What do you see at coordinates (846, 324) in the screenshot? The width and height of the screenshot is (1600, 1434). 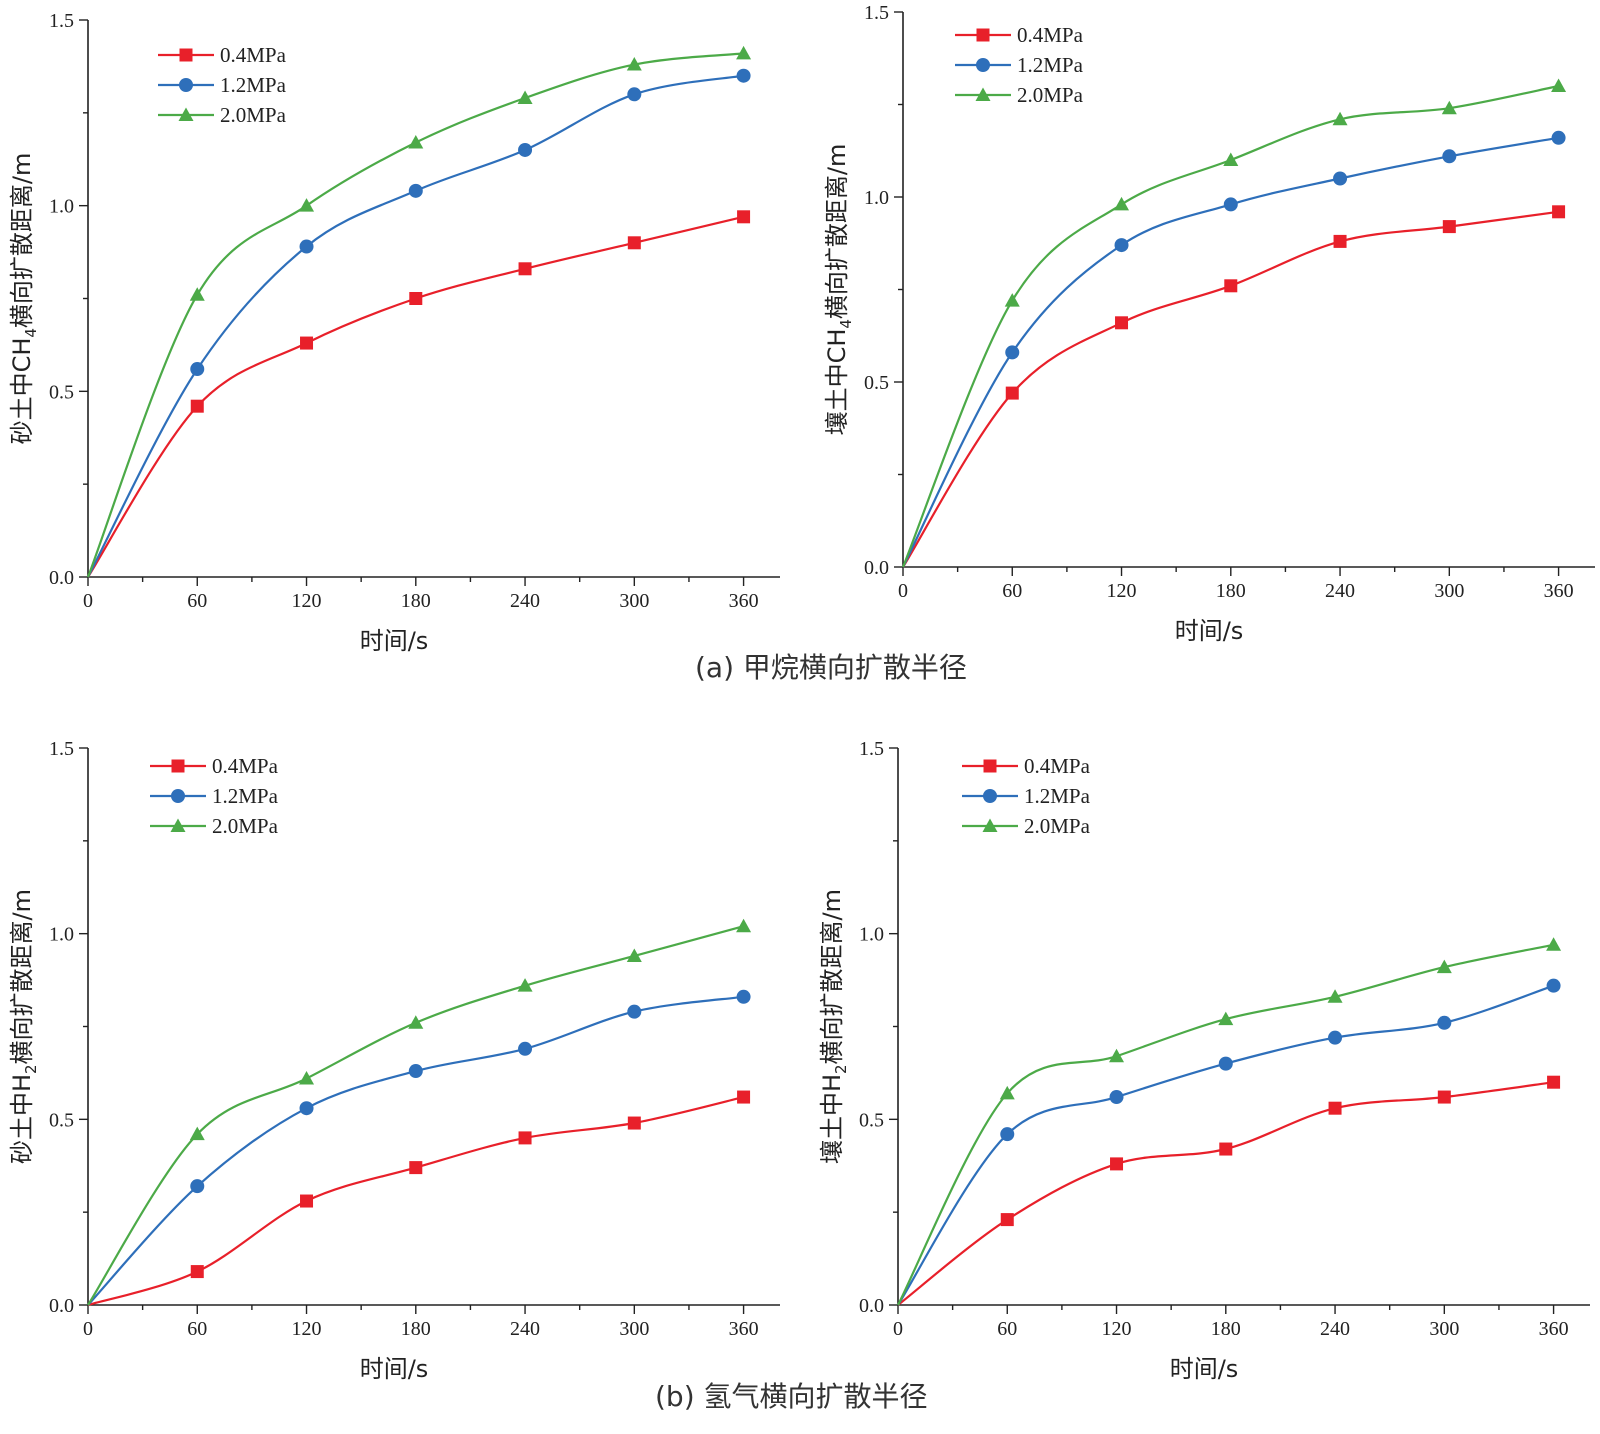 I see `y-axis-title-subscript: 4` at bounding box center [846, 324].